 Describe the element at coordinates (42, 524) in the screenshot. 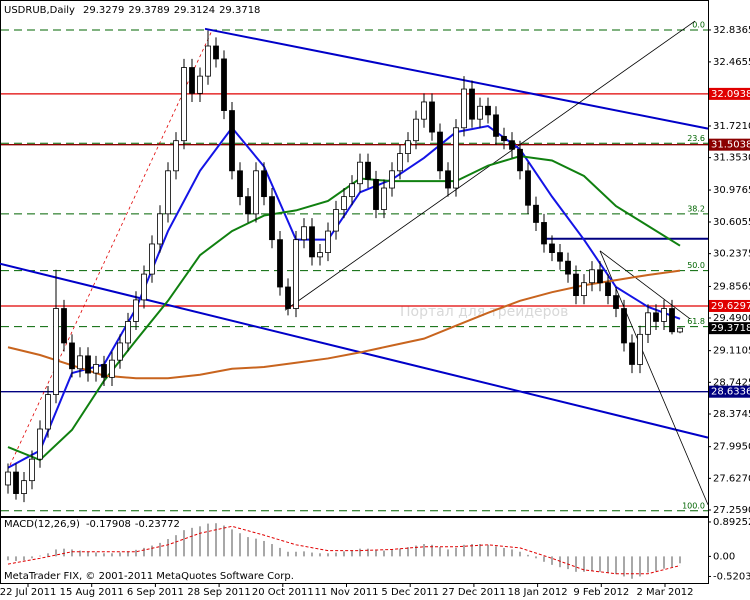

I see `macd-label: MACD(12,26,9)` at that location.